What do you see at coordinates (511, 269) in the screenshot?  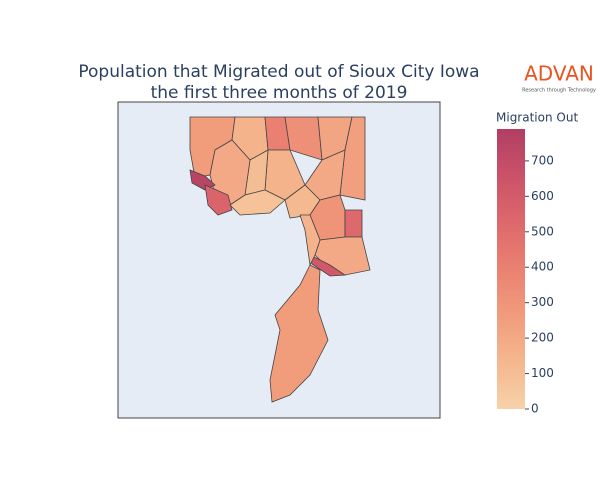 I see `colorbar` at bounding box center [511, 269].